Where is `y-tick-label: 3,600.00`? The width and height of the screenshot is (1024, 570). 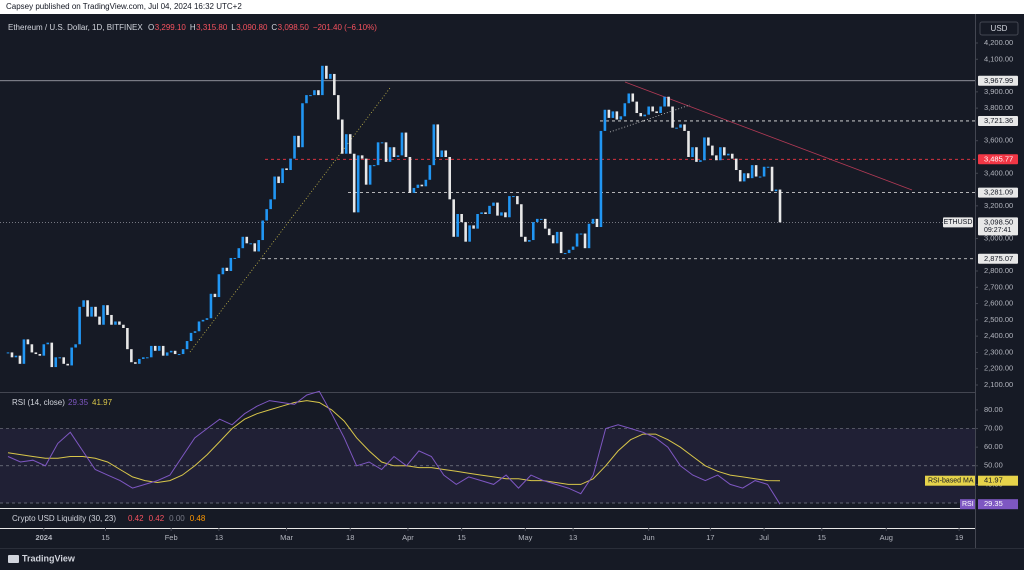 y-tick-label: 3,600.00 is located at coordinates (998, 140).